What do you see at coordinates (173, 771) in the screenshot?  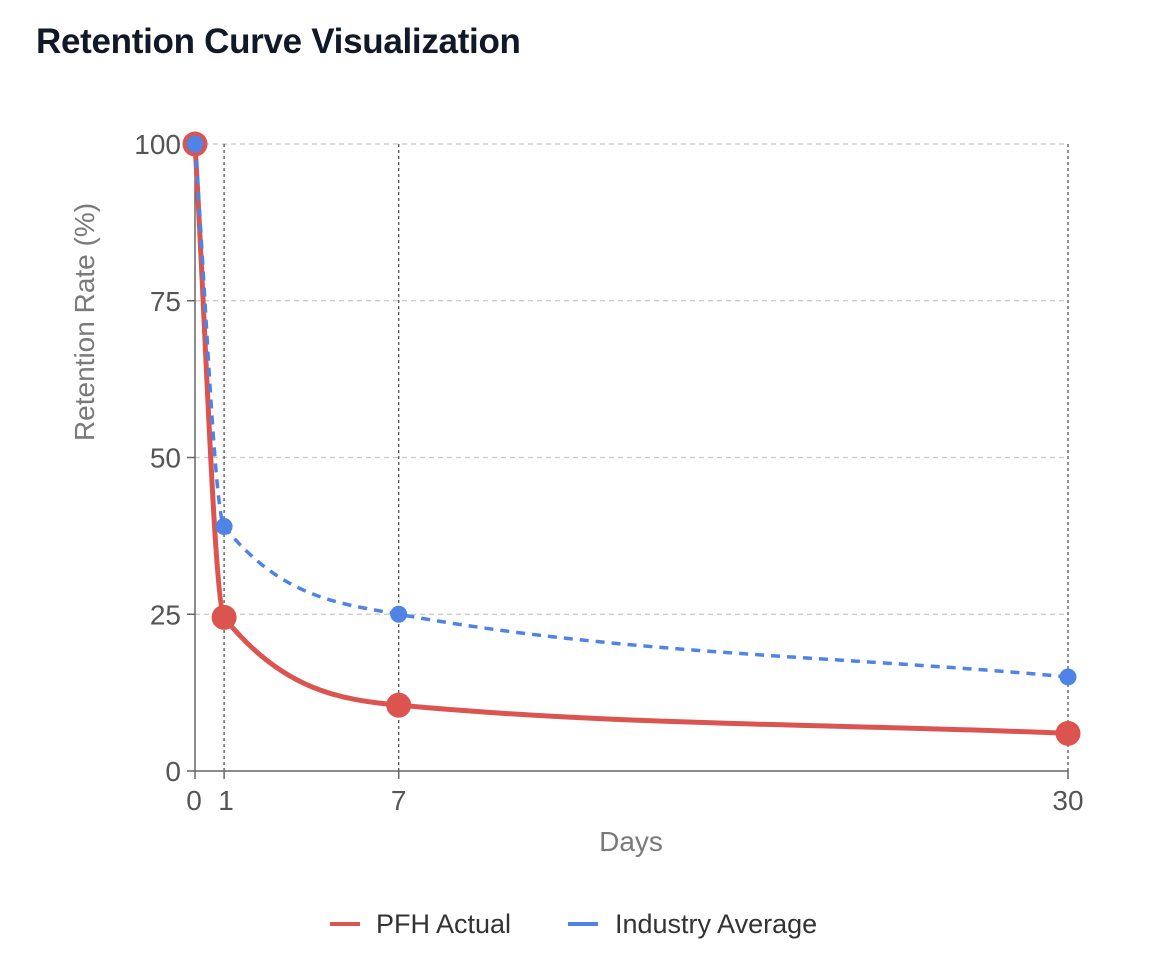 I see `y-tick-label-0: 0` at bounding box center [173, 771].